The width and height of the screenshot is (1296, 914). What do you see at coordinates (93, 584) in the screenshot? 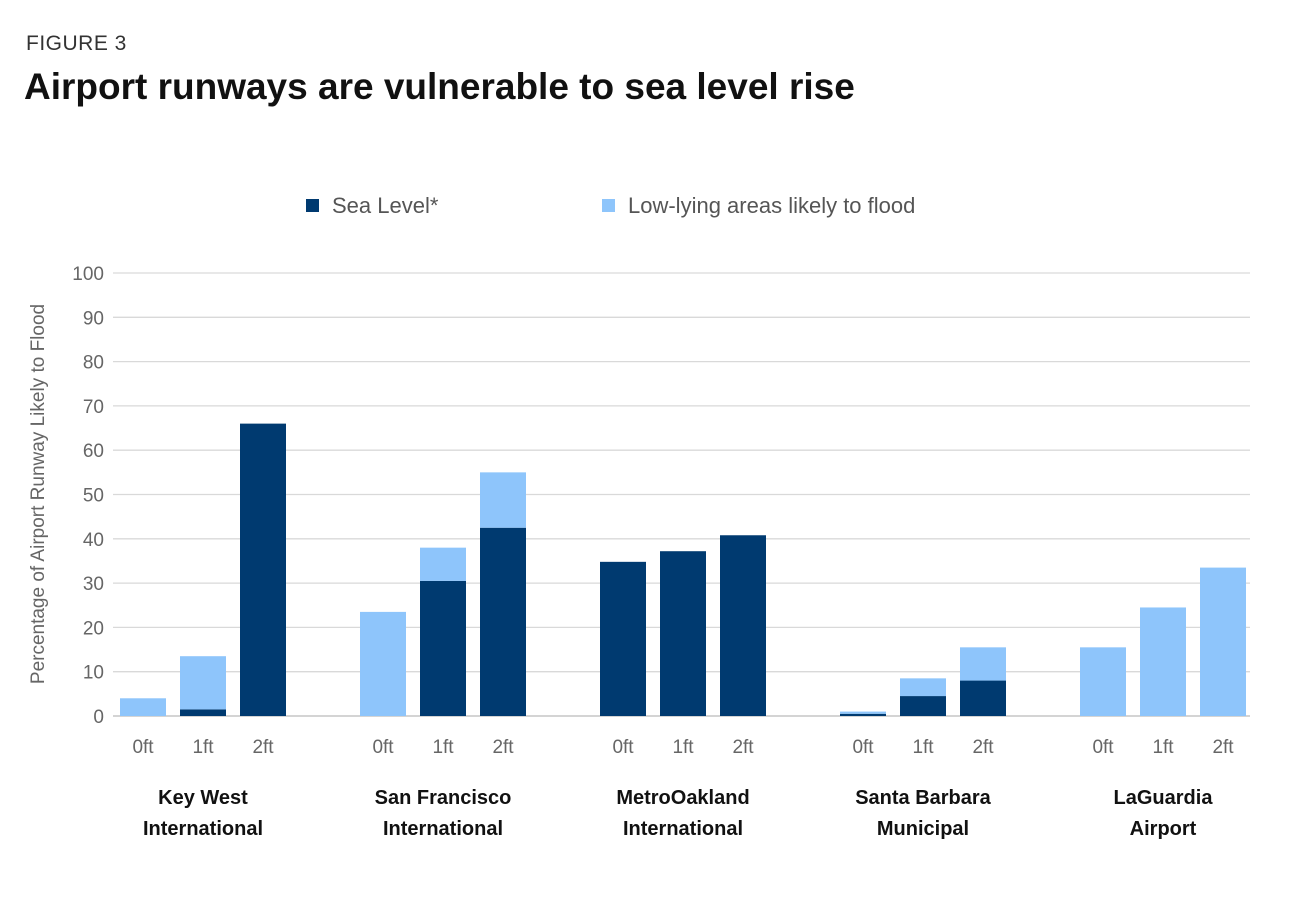
I see `y-tick-label: 30` at bounding box center [93, 584].